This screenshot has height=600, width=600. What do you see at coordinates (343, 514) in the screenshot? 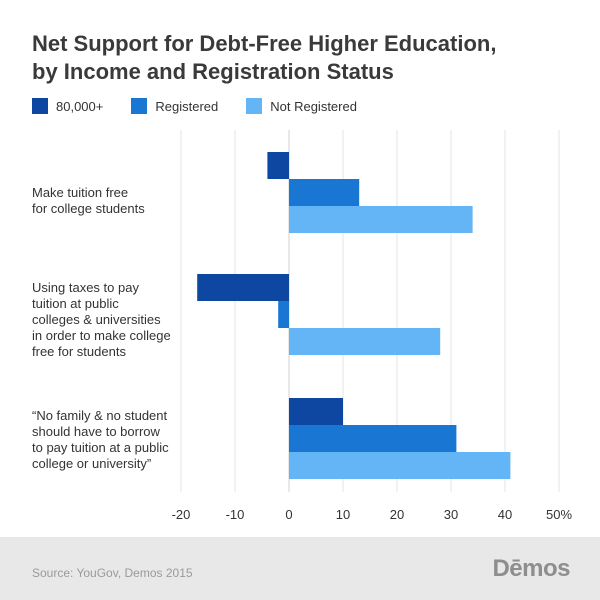
I see `x-tick-label: 10` at bounding box center [343, 514].